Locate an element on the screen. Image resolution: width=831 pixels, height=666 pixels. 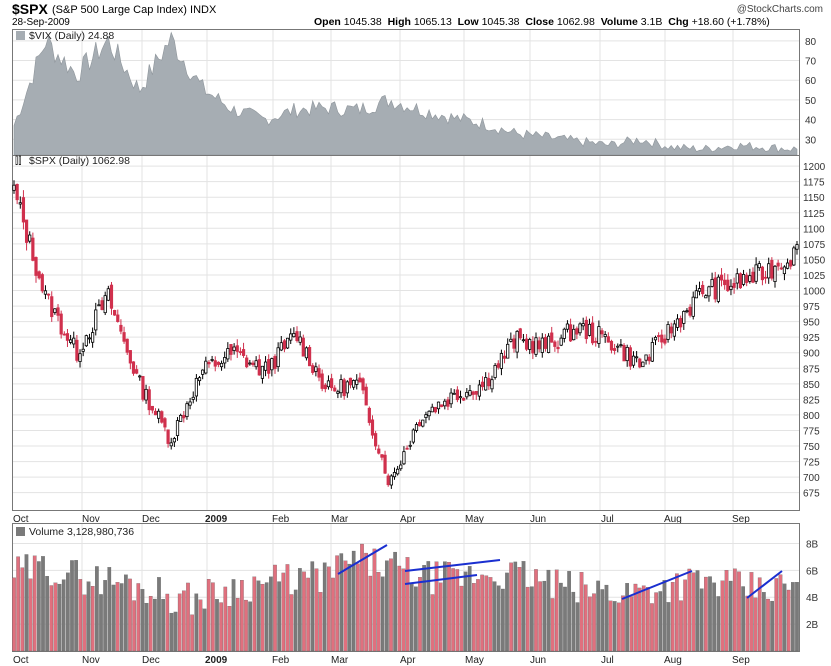
spx-tick-label: 850 is located at coordinates (811, 385).